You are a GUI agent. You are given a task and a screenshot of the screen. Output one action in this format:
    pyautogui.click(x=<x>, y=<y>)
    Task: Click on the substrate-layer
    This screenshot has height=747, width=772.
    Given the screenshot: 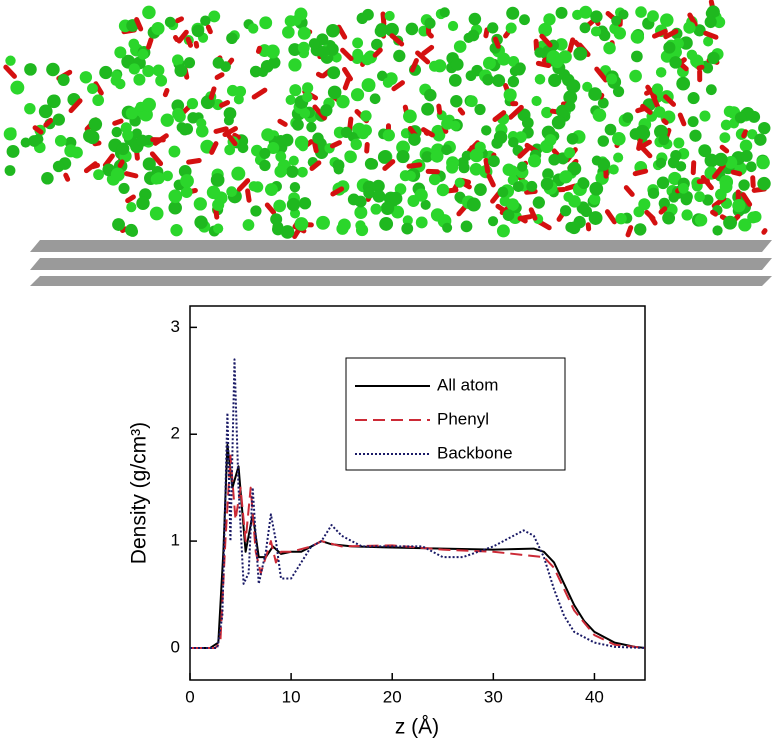 What is the action you would take?
    pyautogui.click(x=401, y=246)
    